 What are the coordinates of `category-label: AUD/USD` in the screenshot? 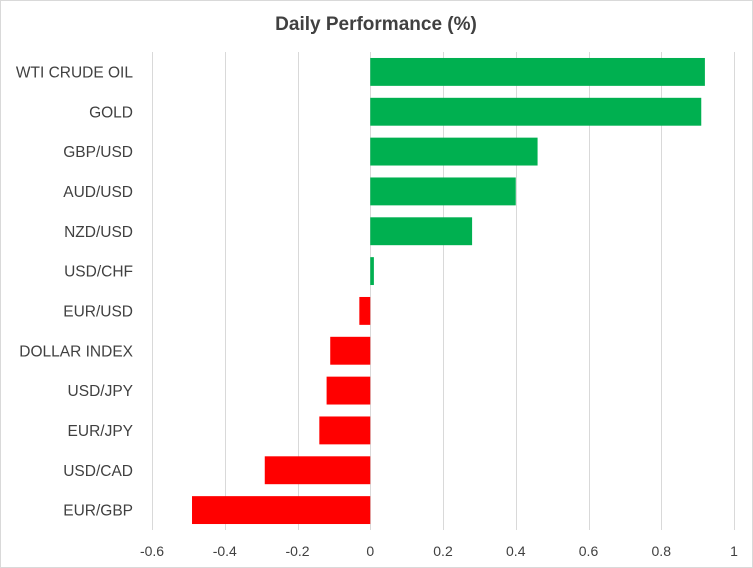 It's located at (98, 192).